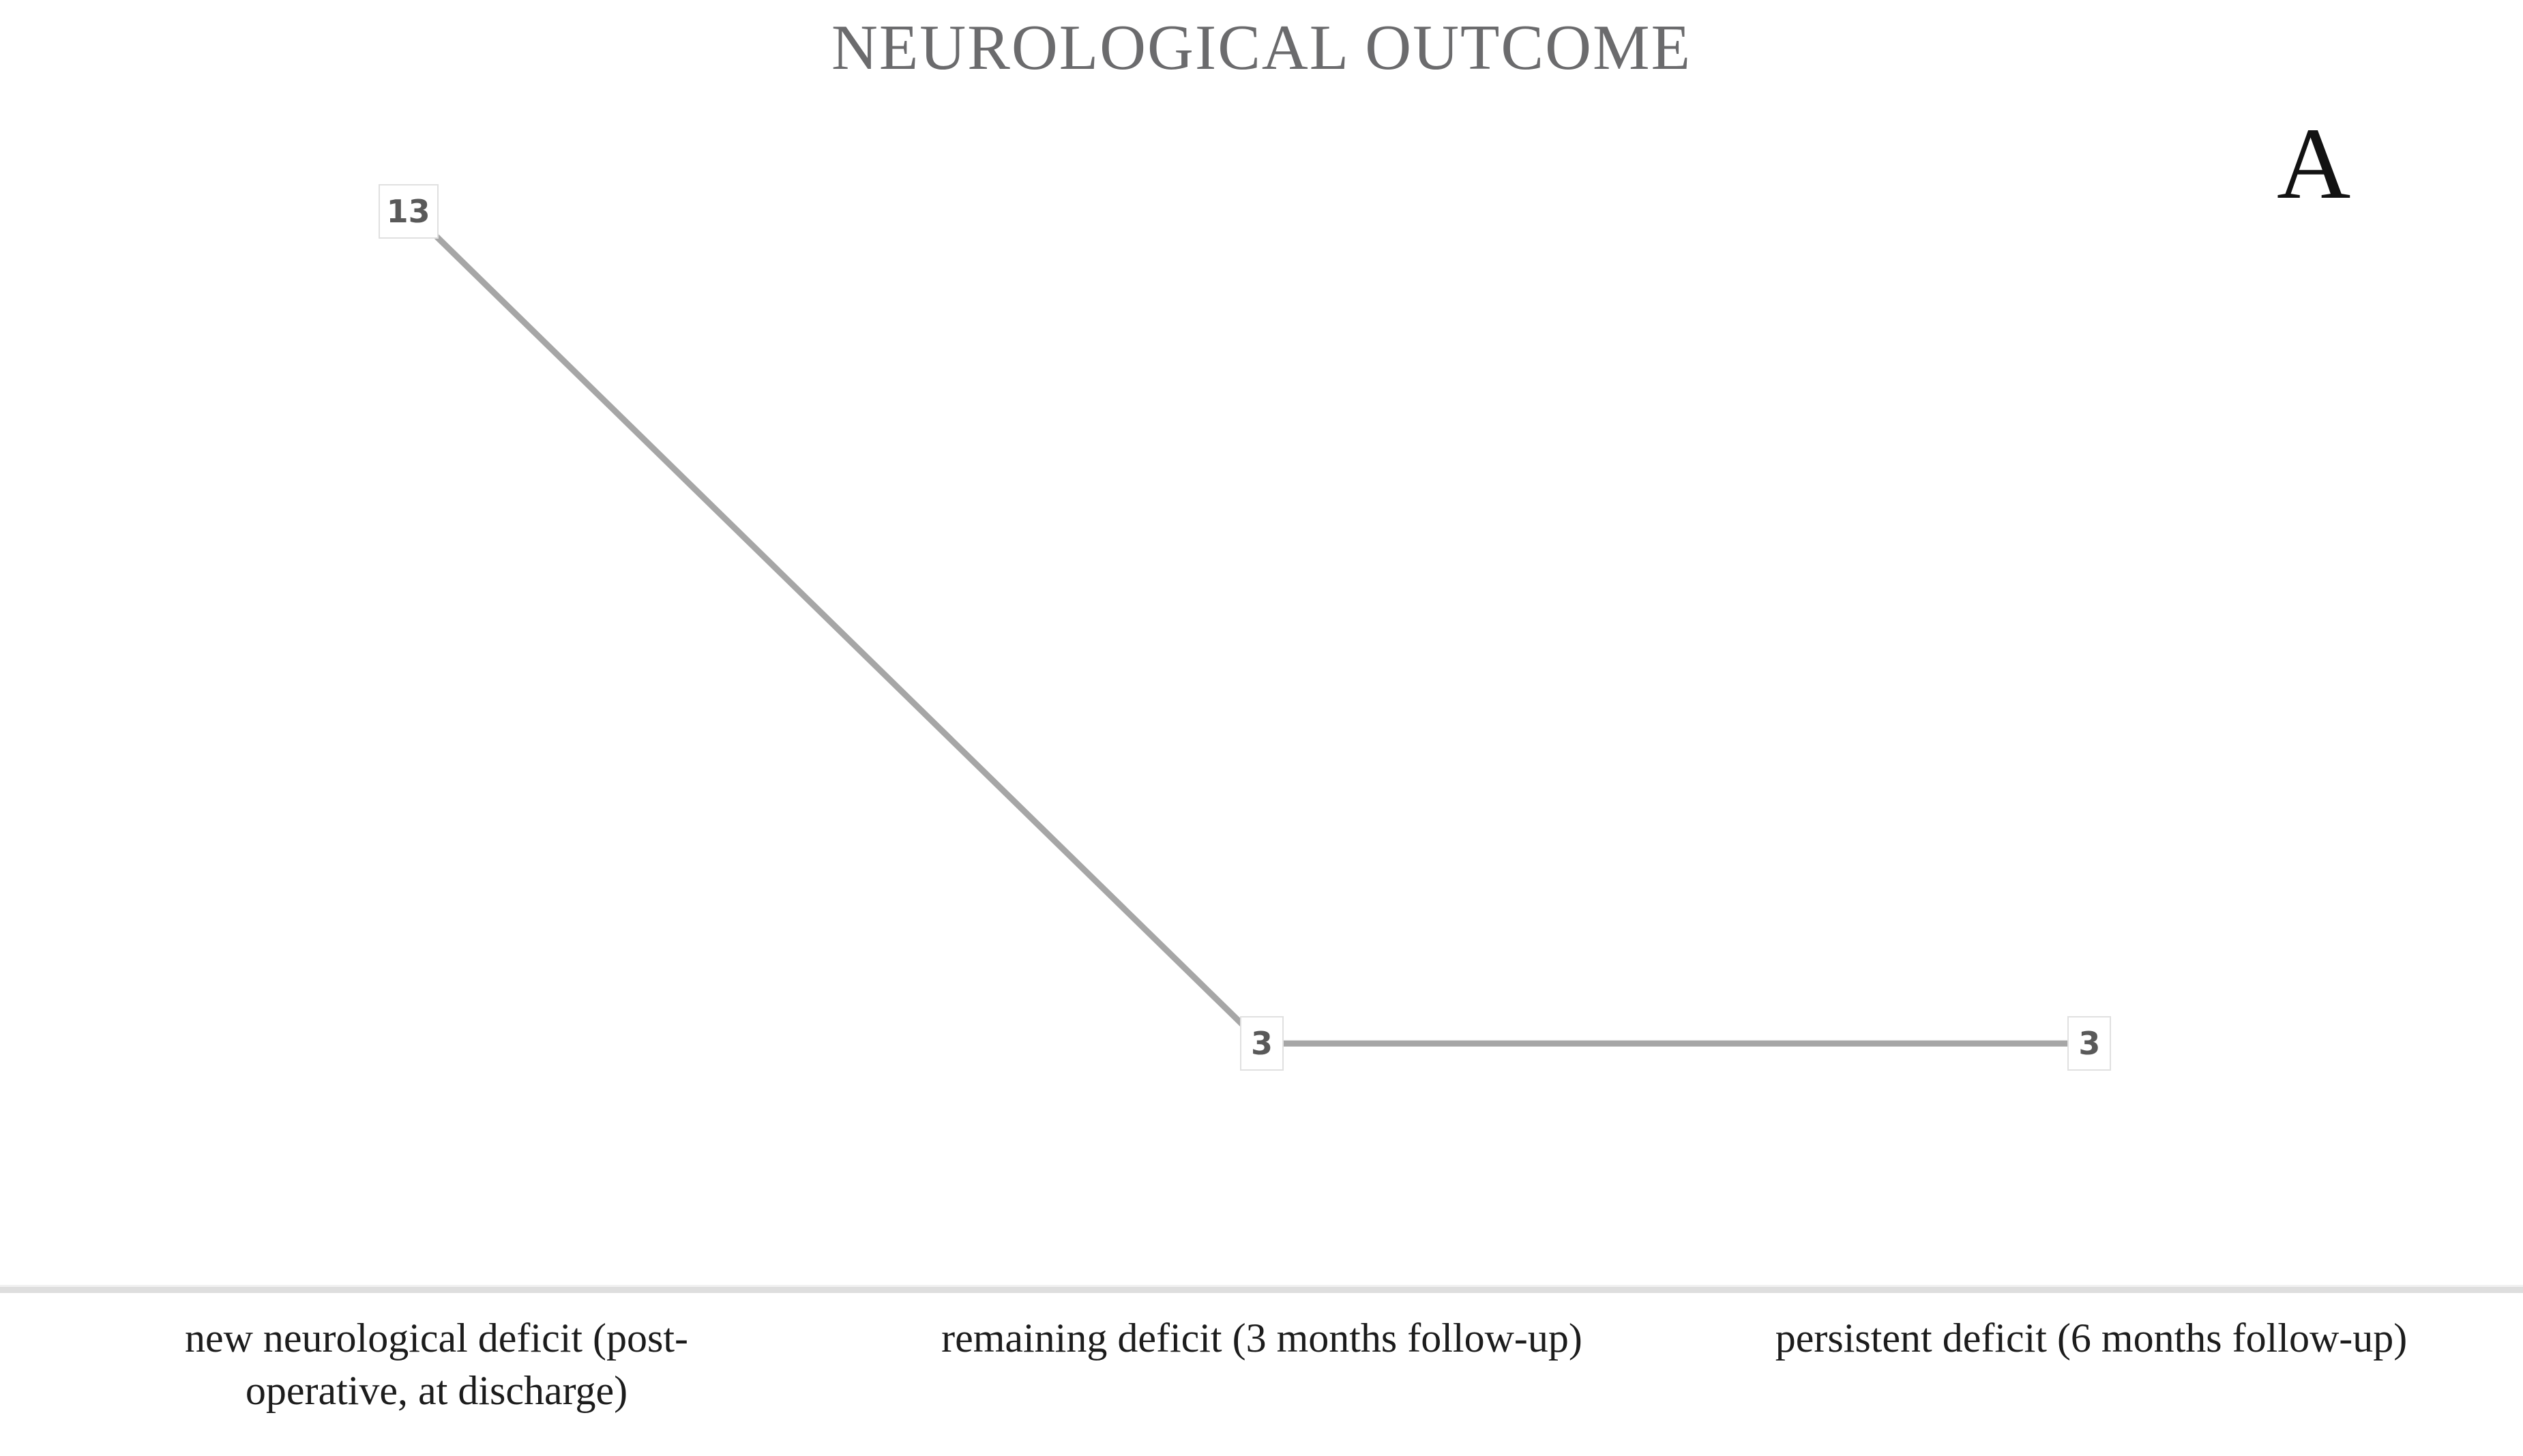  What do you see at coordinates (436, 1390) in the screenshot?
I see `category-label-line: operative, at discharge)` at bounding box center [436, 1390].